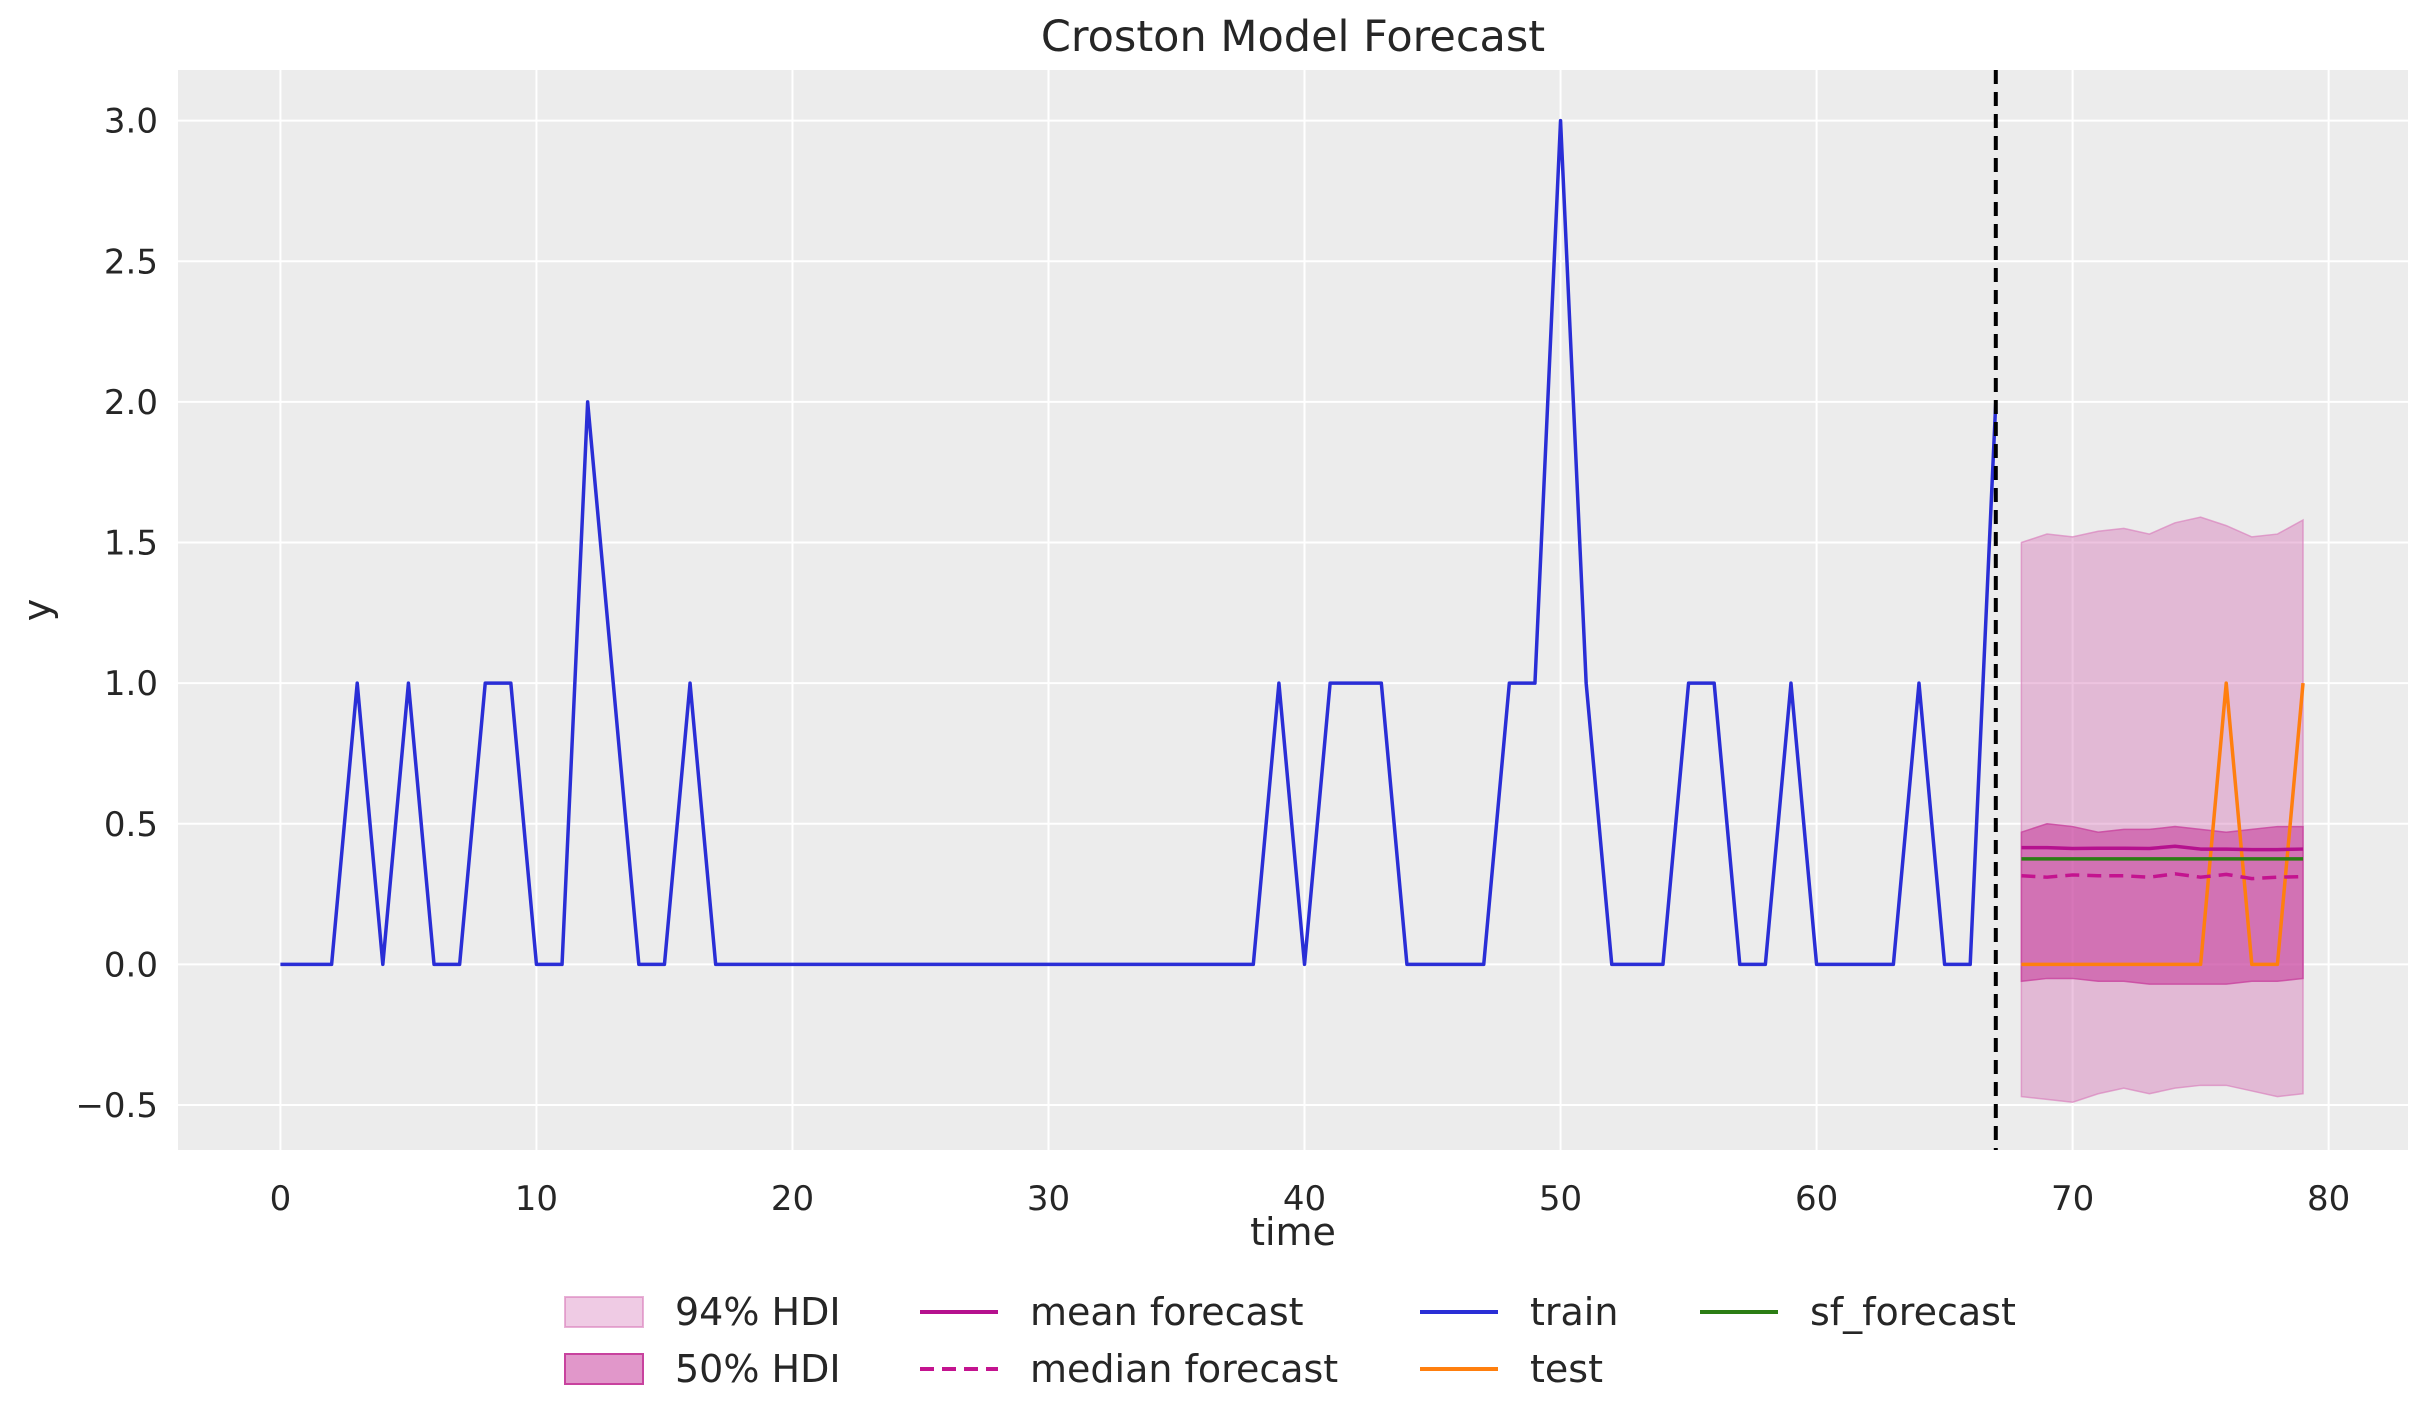 Image resolution: width=2423 pixels, height=1423 pixels. I want to click on x-tick-label: 20, so click(792, 1199).